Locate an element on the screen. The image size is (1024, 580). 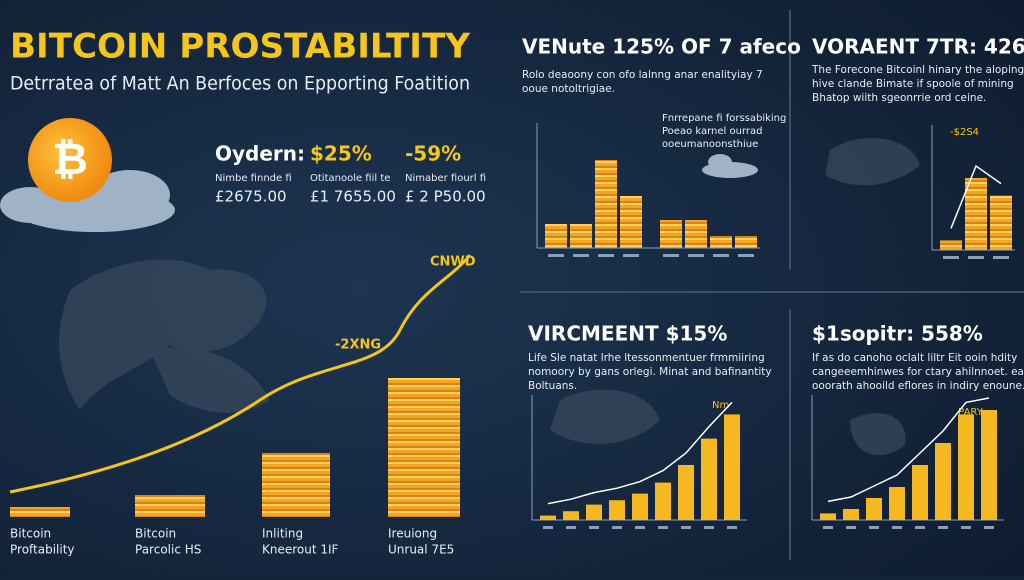
panel-title: VIRCMEENT $15% is located at coordinates (627, 334).